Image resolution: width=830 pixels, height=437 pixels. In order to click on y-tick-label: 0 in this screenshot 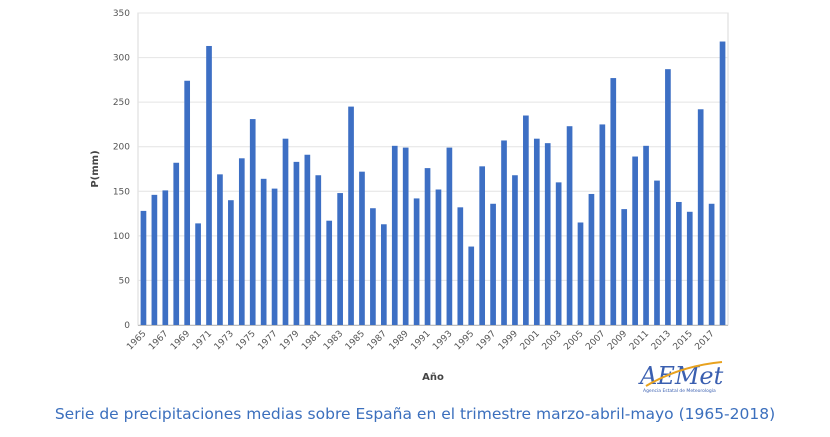, I will do `click(127, 326)`.